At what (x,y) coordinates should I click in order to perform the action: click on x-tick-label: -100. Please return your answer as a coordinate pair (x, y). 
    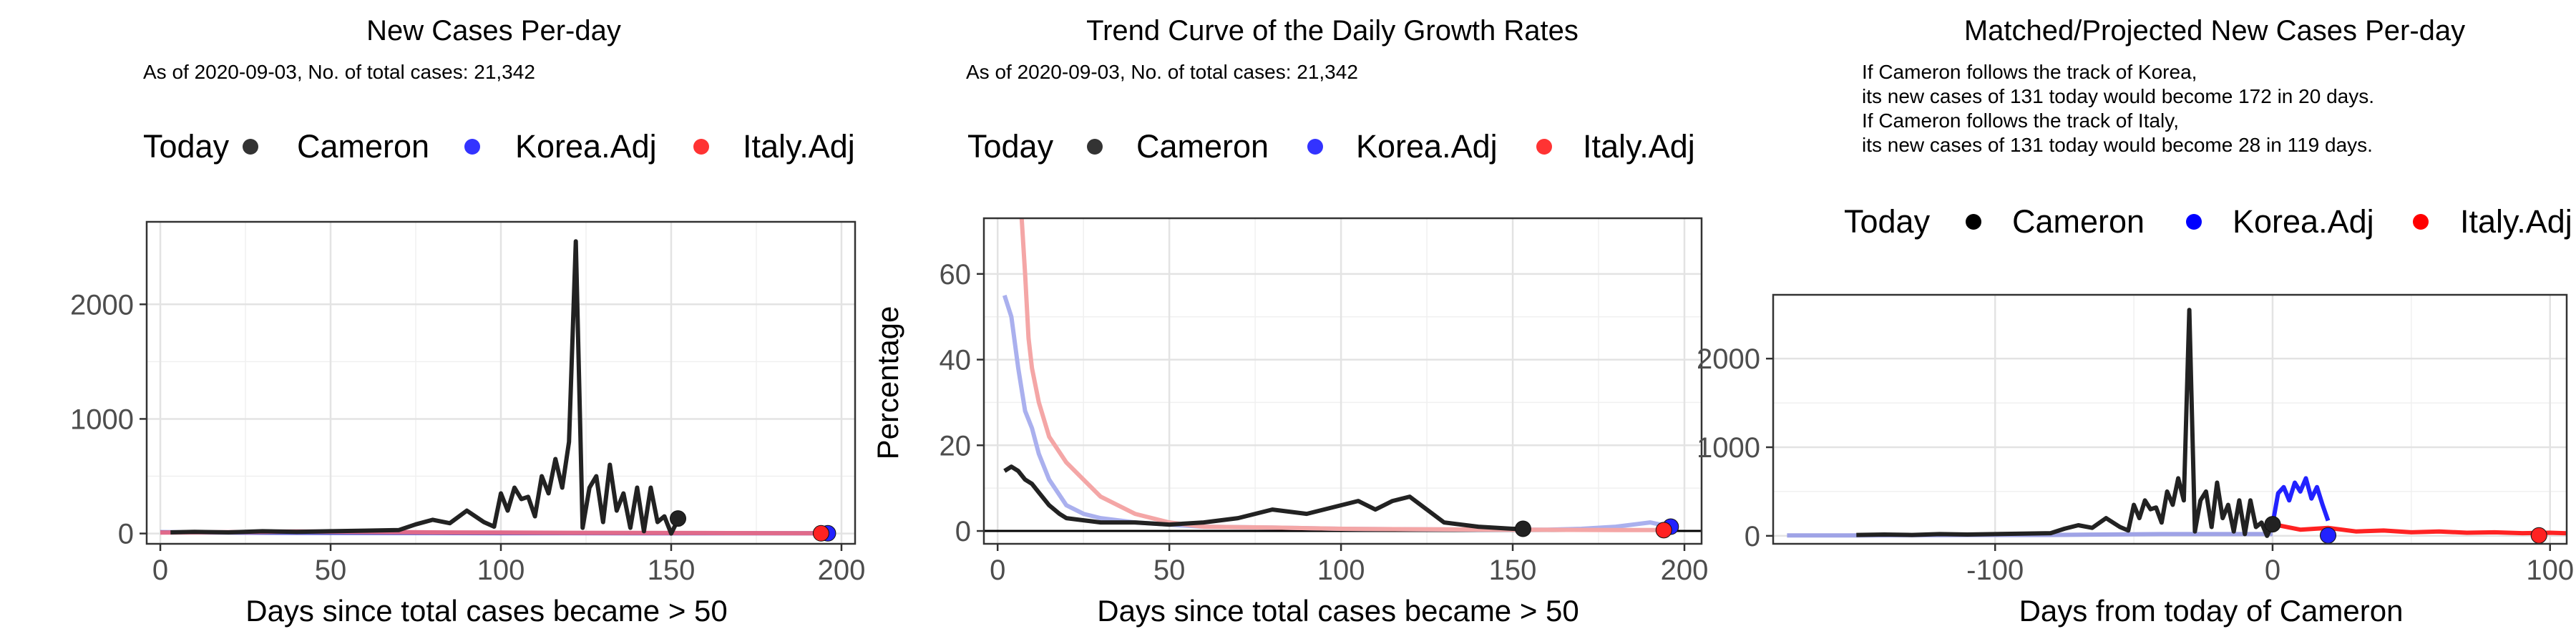
    Looking at the image, I should click on (1995, 570).